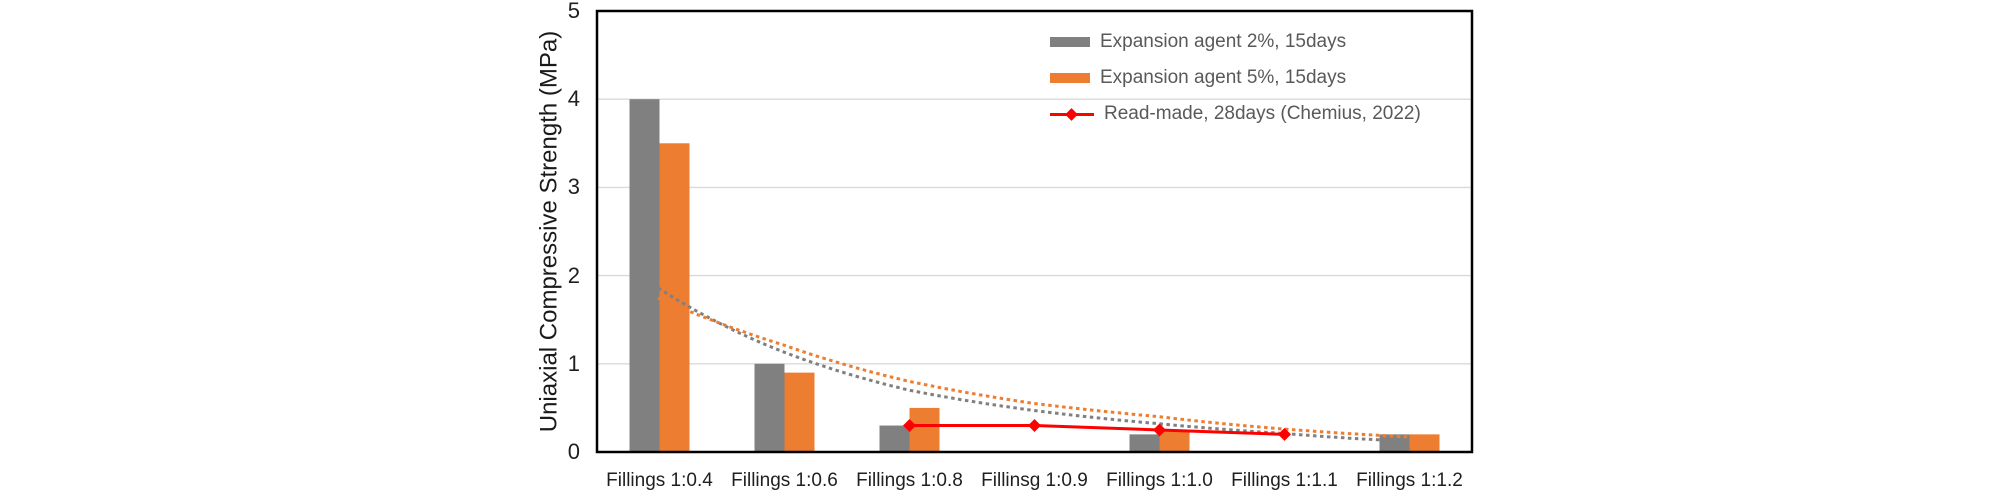 The height and width of the screenshot is (496, 2008). I want to click on legend-label: Expansion agent 2%, 15days, so click(1223, 41).